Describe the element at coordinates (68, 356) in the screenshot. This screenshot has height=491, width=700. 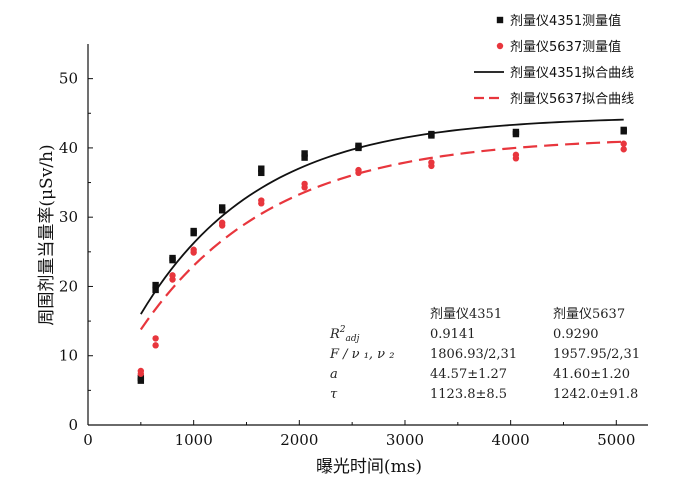
I see `y-tick-label: 10` at that location.